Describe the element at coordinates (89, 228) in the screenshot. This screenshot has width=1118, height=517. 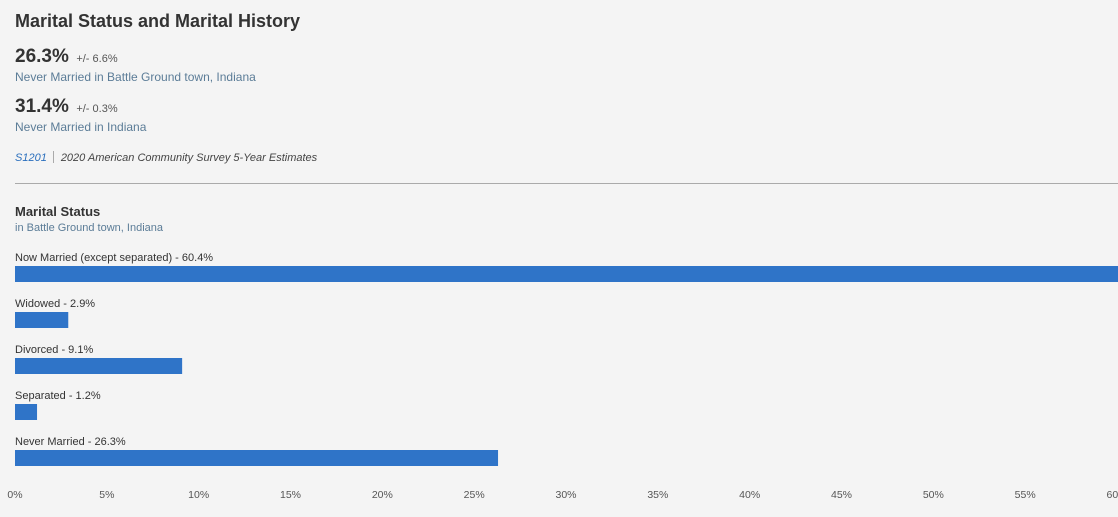
I see `chart-subtitle: in Battle Ground town, Indiana` at that location.